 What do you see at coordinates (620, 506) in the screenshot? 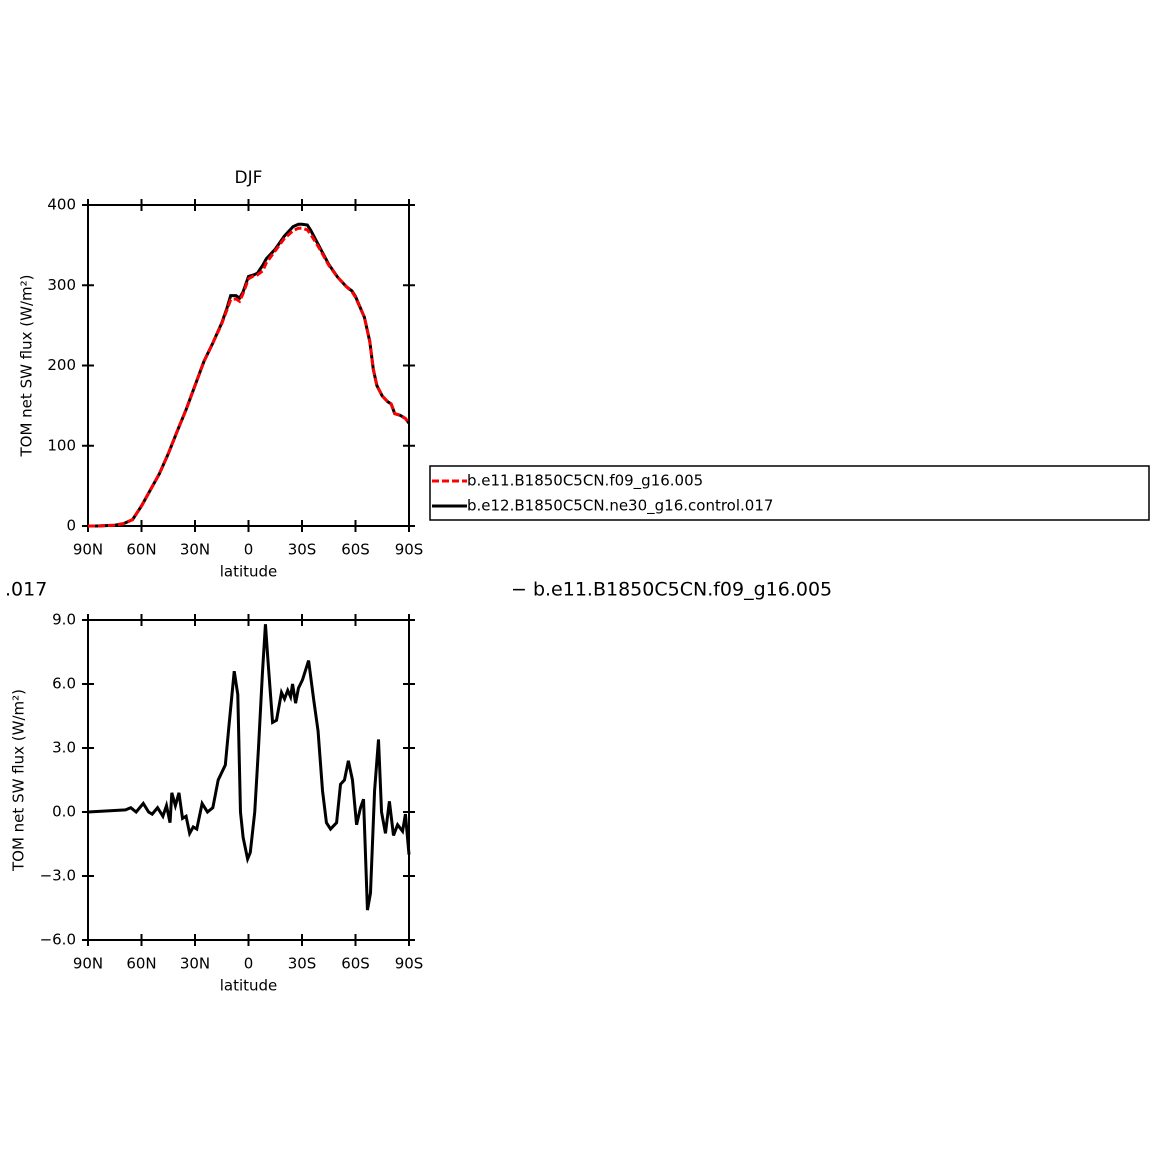
I see `legend-label: b.e12.B1850C5CN.ne30_g16.control.017` at bounding box center [620, 506].